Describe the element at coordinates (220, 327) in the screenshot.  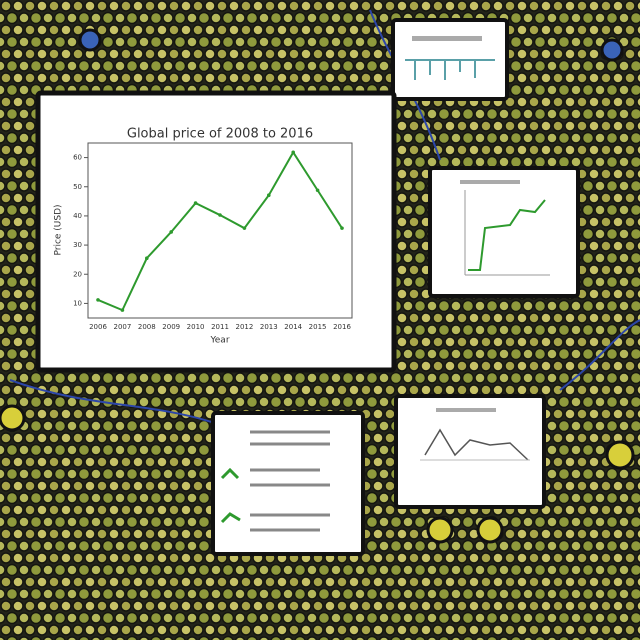
I see `x-tick-label: 2011` at that location.